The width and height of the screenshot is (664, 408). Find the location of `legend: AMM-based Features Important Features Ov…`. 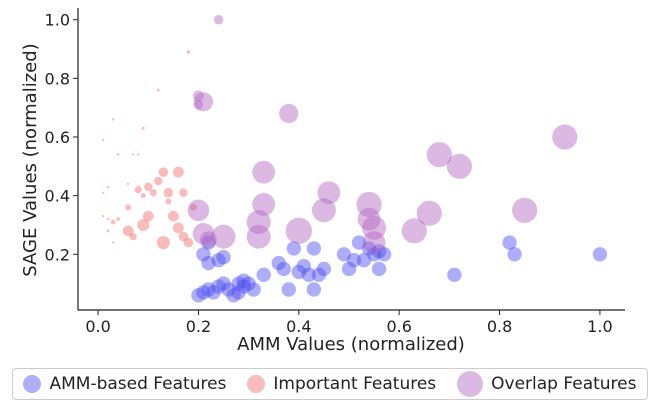

legend: AMM-based Features Important Features Ov… is located at coordinates (330, 384).